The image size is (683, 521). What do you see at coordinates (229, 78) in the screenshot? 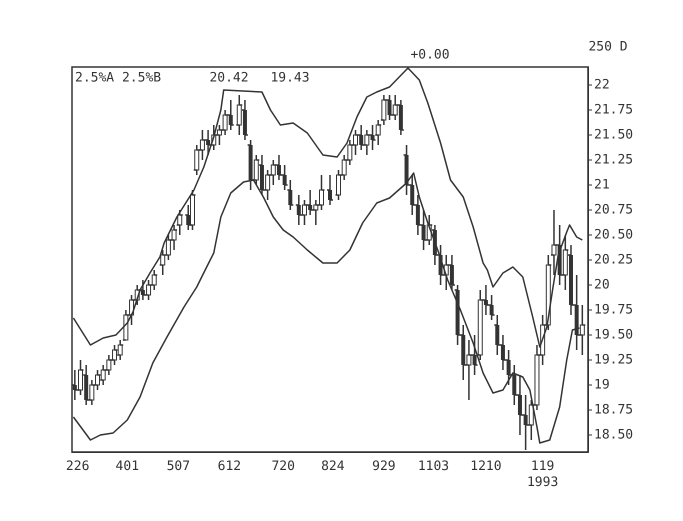
I see `annotation: 20.42` at bounding box center [229, 78].